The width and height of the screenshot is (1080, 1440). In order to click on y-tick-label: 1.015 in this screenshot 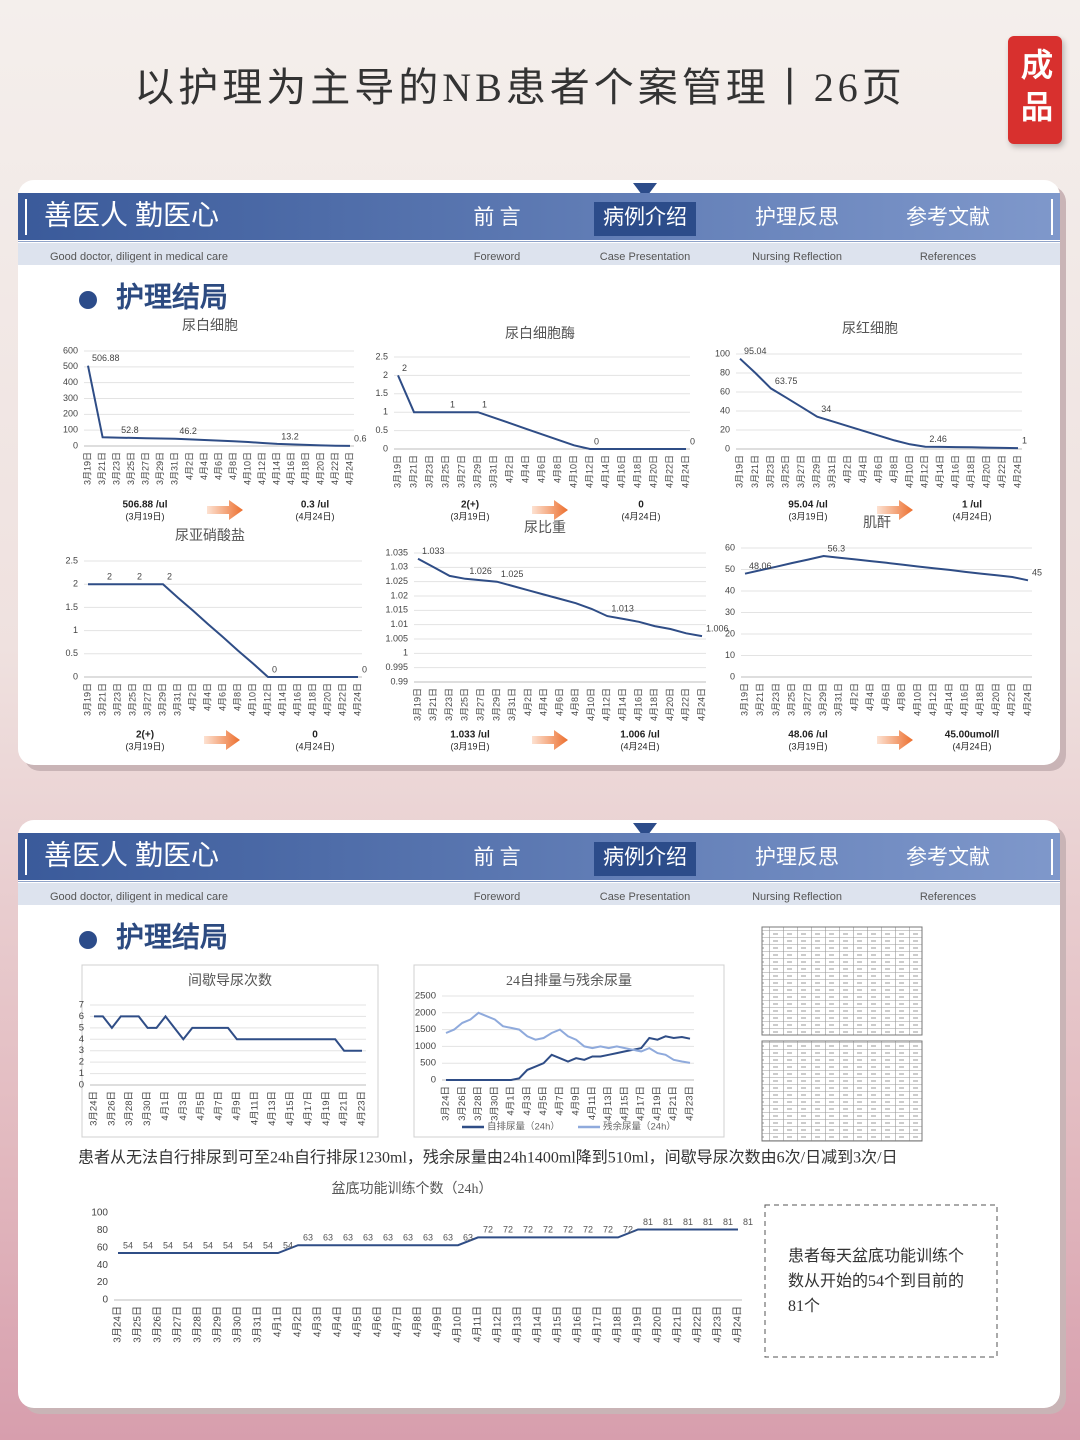, I will do `click(396, 610)`.